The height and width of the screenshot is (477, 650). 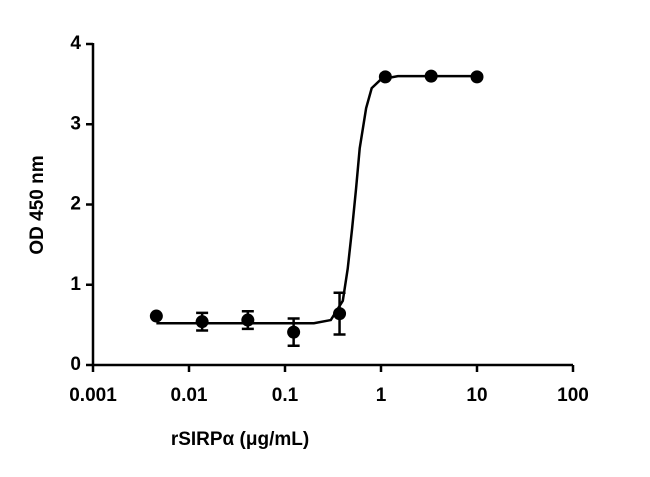 What do you see at coordinates (75, 204) in the screenshot?
I see `y-tick-label: 2` at bounding box center [75, 204].